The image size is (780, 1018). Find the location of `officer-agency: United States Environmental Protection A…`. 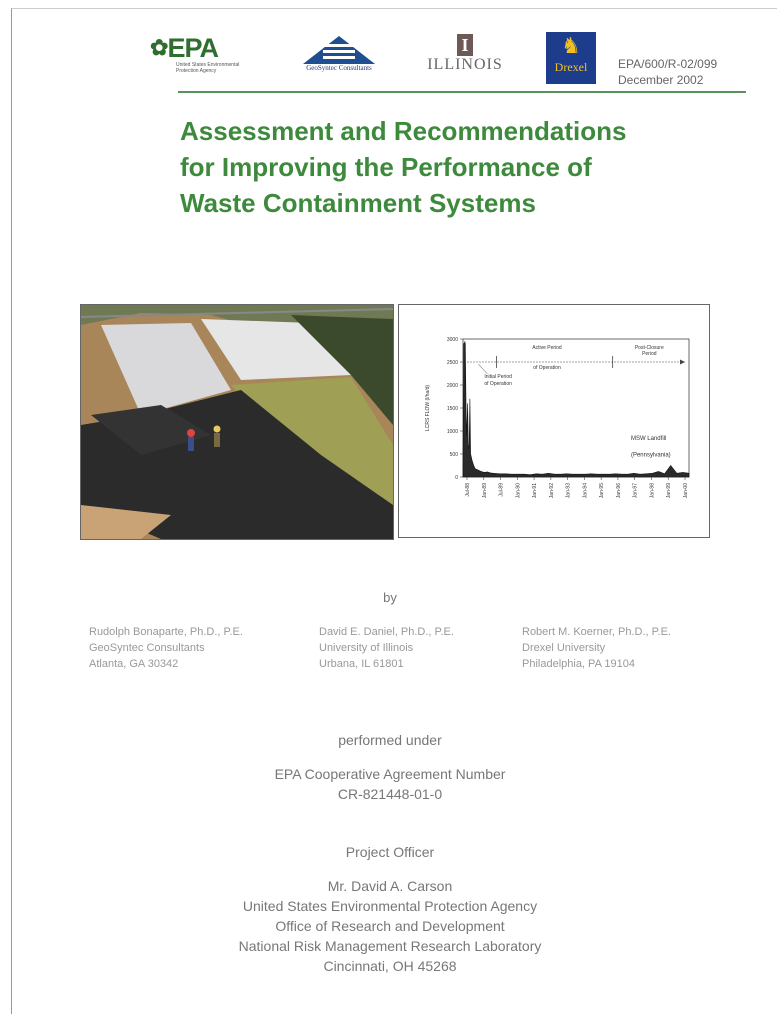

officer-agency: United States Environmental Protection A… is located at coordinates (390, 906).